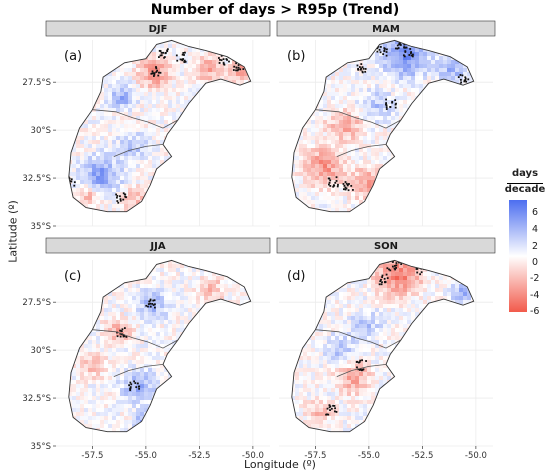 This screenshot has height=473, width=550. I want to click on panel-tag: (a), so click(73, 56).